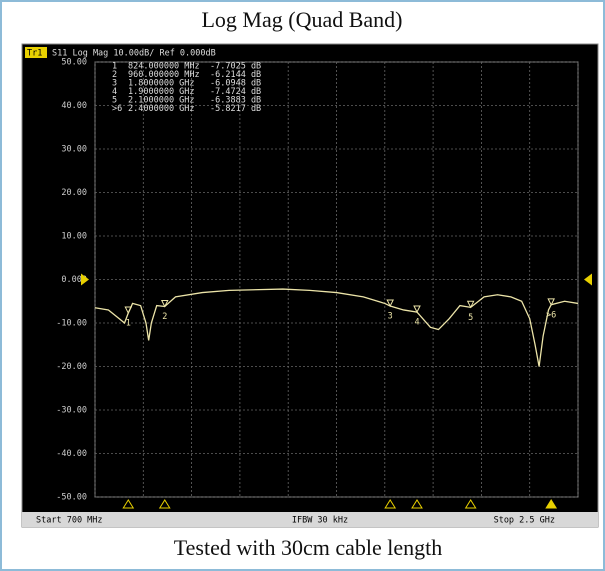 This screenshot has height=571, width=605. Describe the element at coordinates (69, 521) in the screenshot. I see `footer-start: Start 700 MHz` at that location.